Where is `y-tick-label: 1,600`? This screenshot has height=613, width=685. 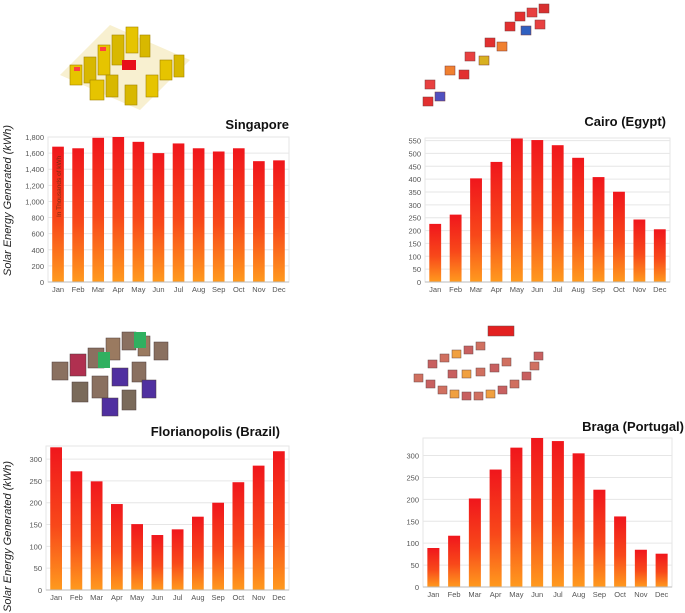
y-tick-label: 1,600 is located at coordinates (34, 153).